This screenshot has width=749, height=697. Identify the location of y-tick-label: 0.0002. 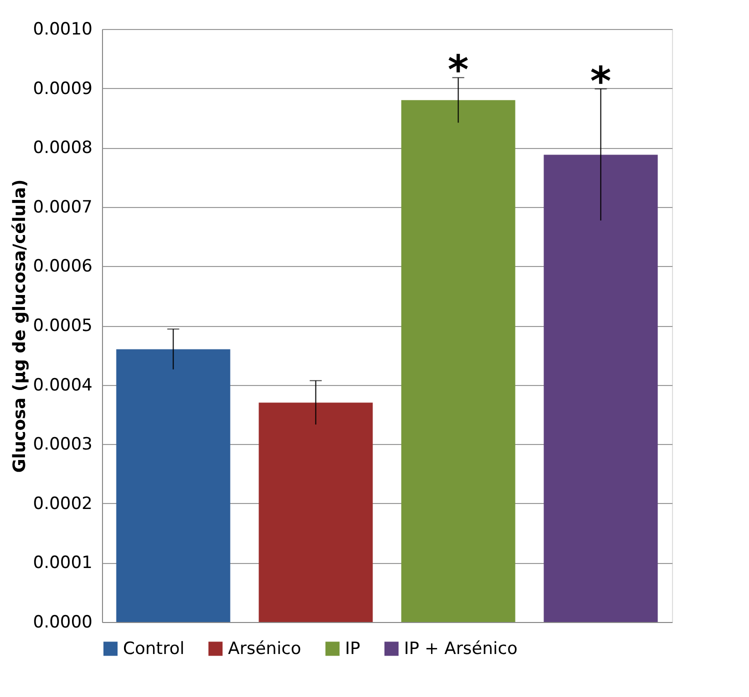
(62, 504).